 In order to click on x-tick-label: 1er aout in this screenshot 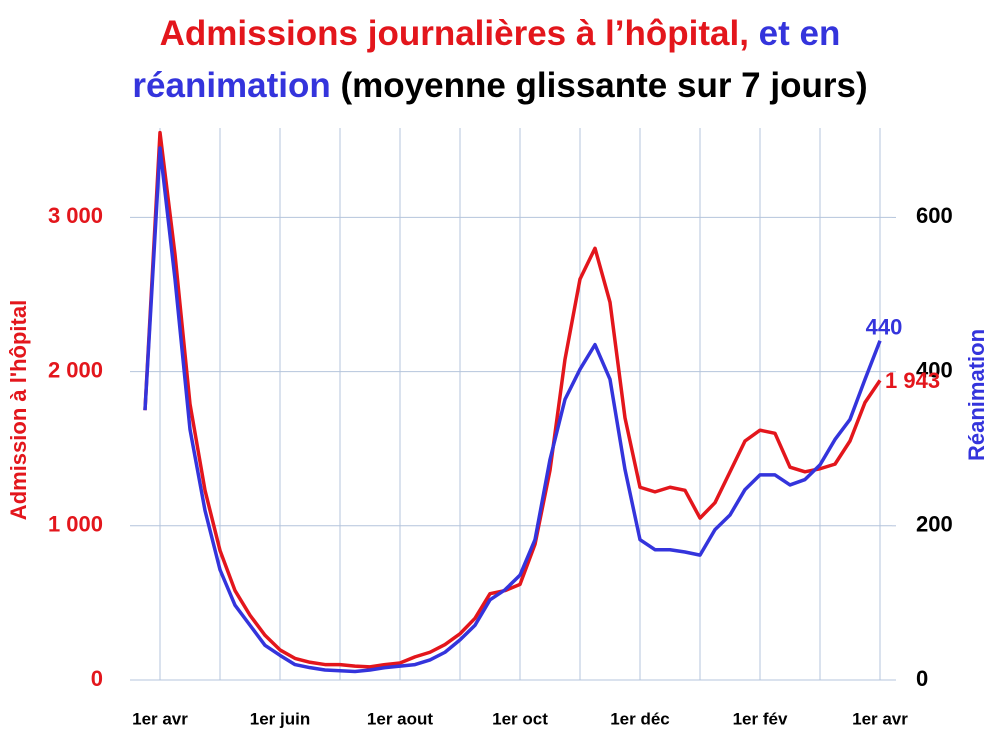, I will do `click(400, 718)`.